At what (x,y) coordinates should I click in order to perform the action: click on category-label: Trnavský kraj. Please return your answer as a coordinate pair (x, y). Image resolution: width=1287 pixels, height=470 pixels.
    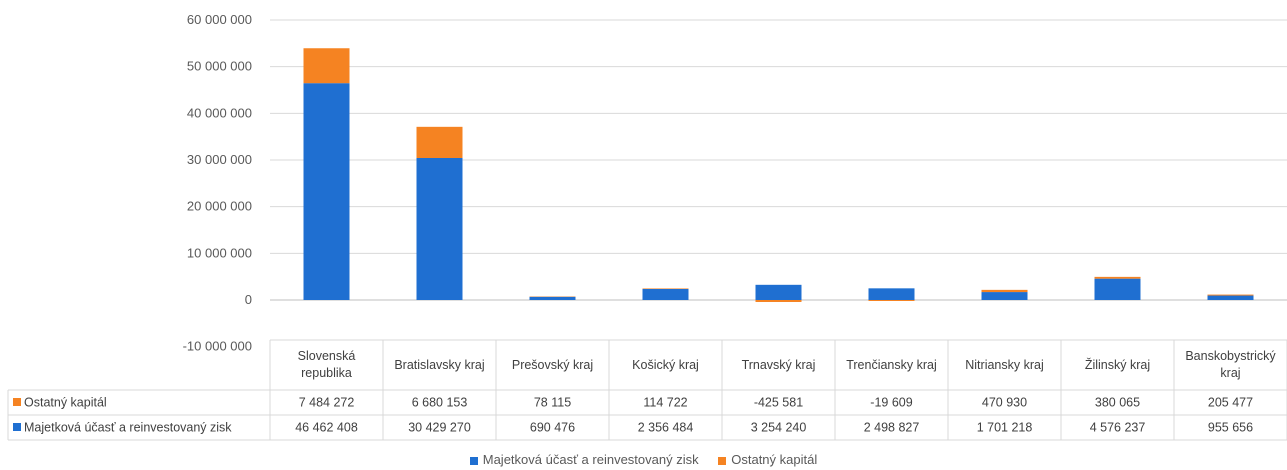
    Looking at the image, I should click on (779, 365).